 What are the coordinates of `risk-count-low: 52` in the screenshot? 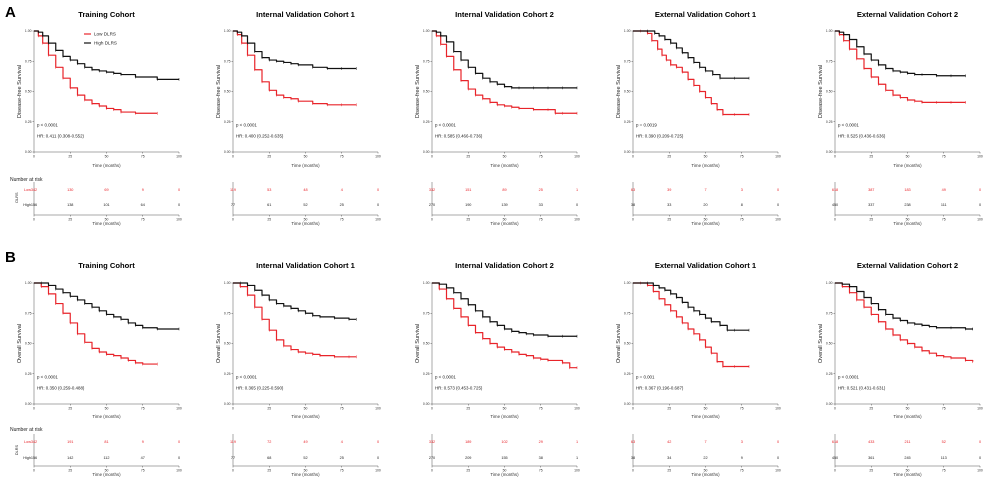 It's located at (944, 442).